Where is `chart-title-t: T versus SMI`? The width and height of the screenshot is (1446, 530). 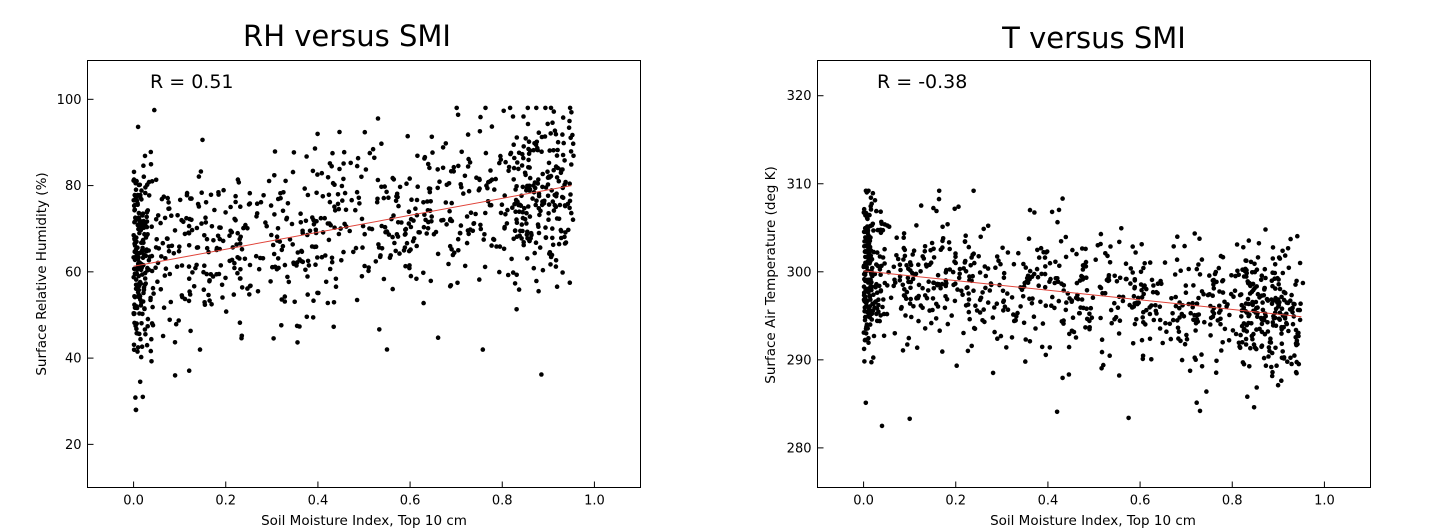
chart-title-t: T versus SMI is located at coordinates (1093, 38).